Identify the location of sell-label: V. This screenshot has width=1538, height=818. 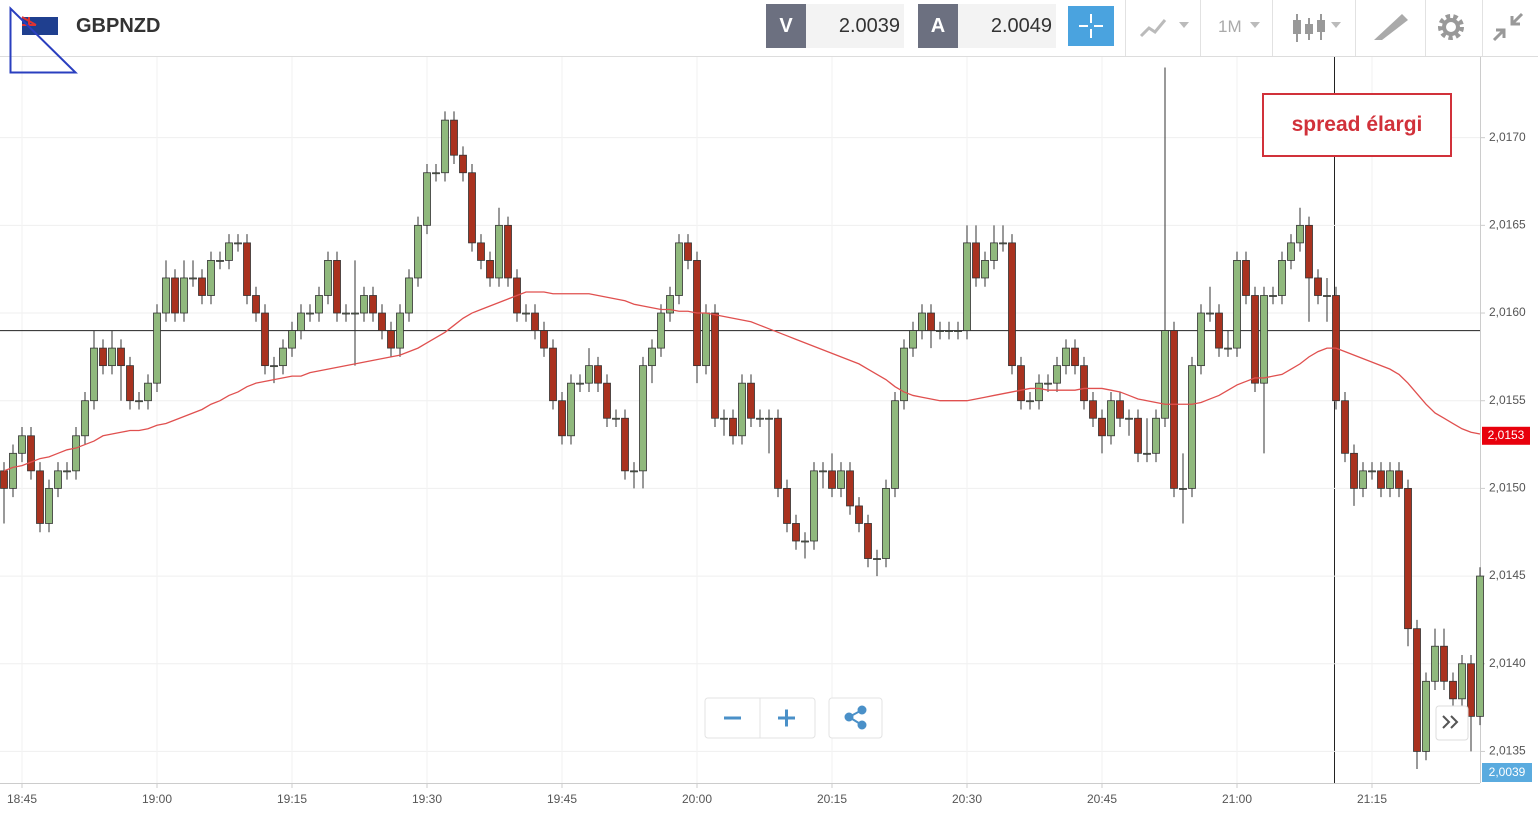
(786, 26).